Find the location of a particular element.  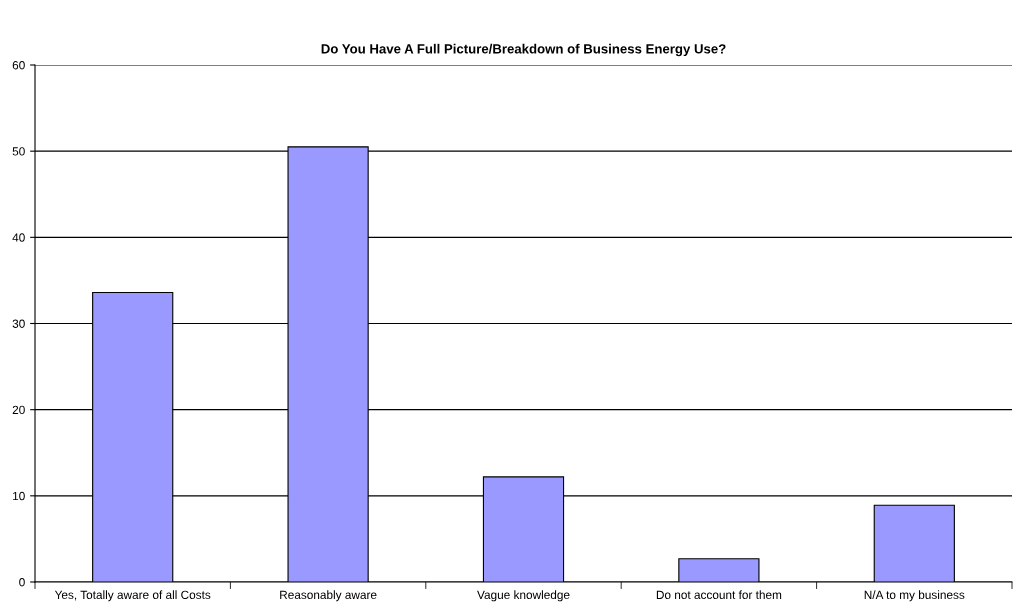

chart-title: Do You Have A Full Picture/Breakdown of Business Energy Use? is located at coordinates (523, 50).